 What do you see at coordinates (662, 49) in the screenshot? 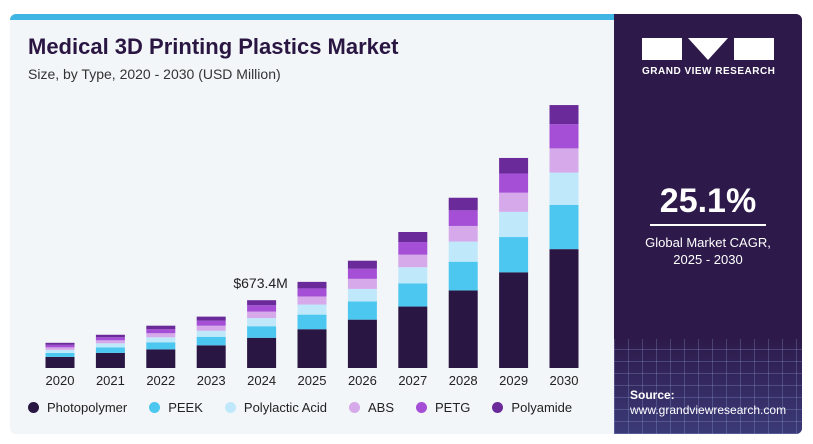
I see `logo-shape-g` at bounding box center [662, 49].